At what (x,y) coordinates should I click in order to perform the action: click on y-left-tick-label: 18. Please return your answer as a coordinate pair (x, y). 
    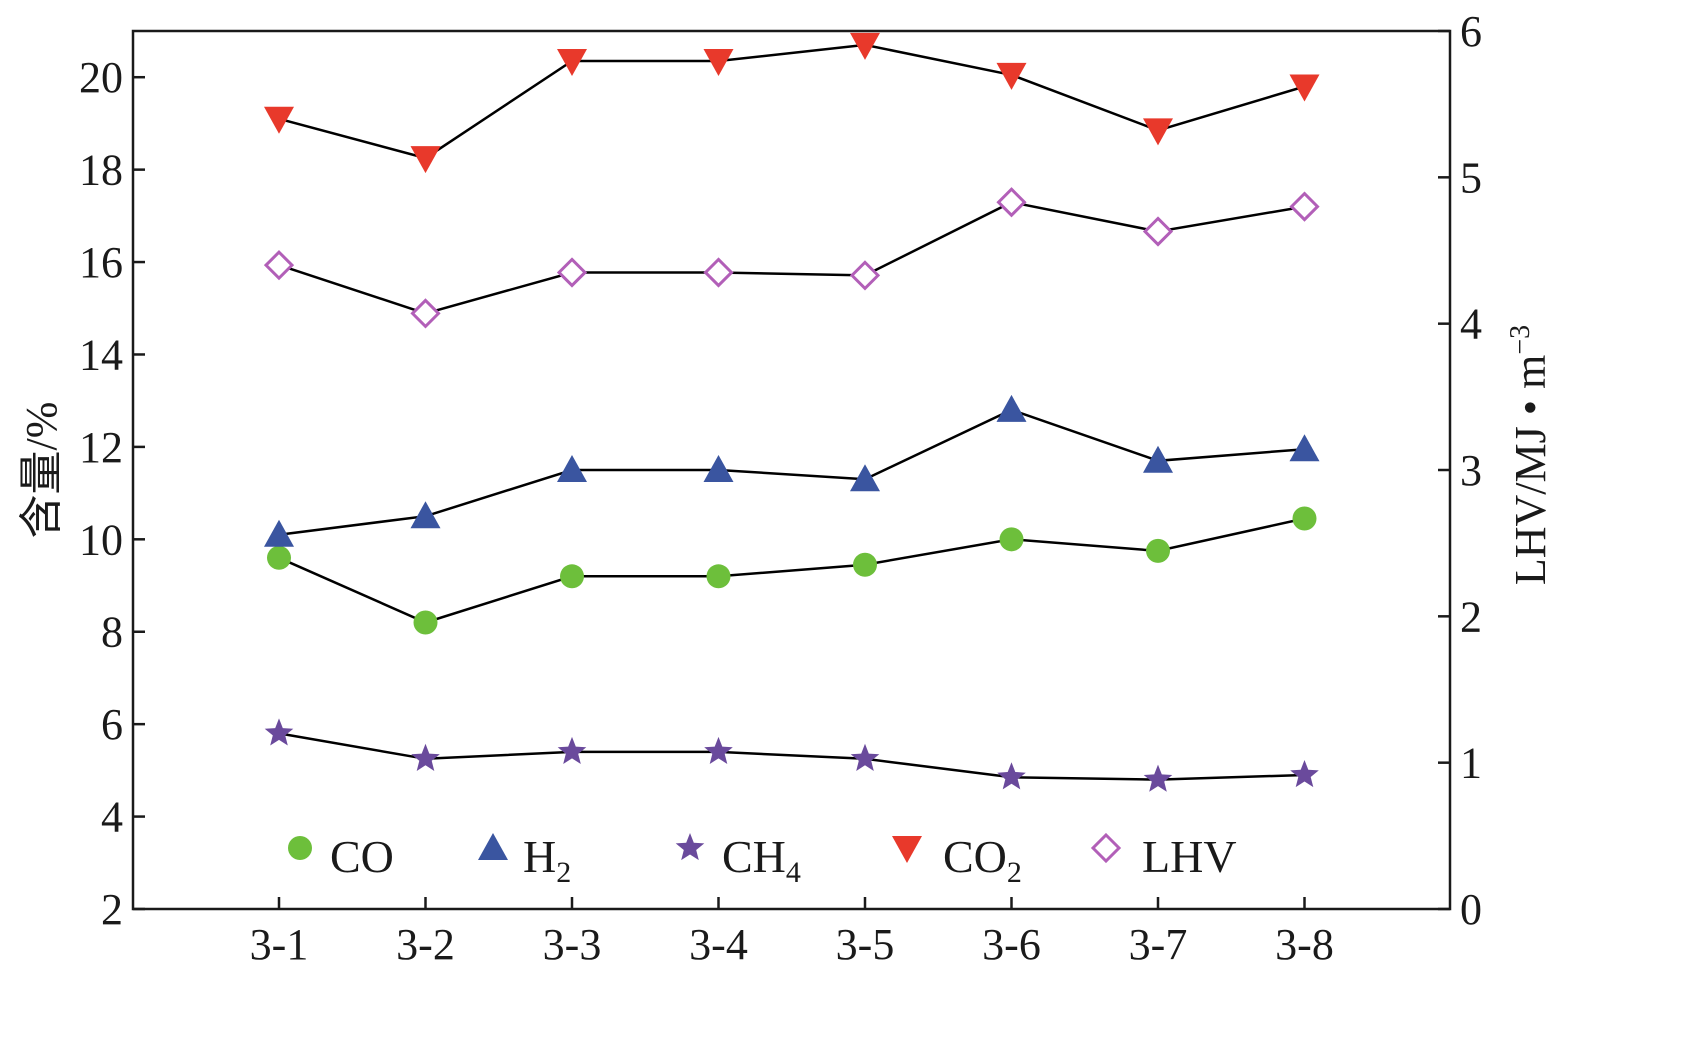
    Looking at the image, I should click on (101, 170).